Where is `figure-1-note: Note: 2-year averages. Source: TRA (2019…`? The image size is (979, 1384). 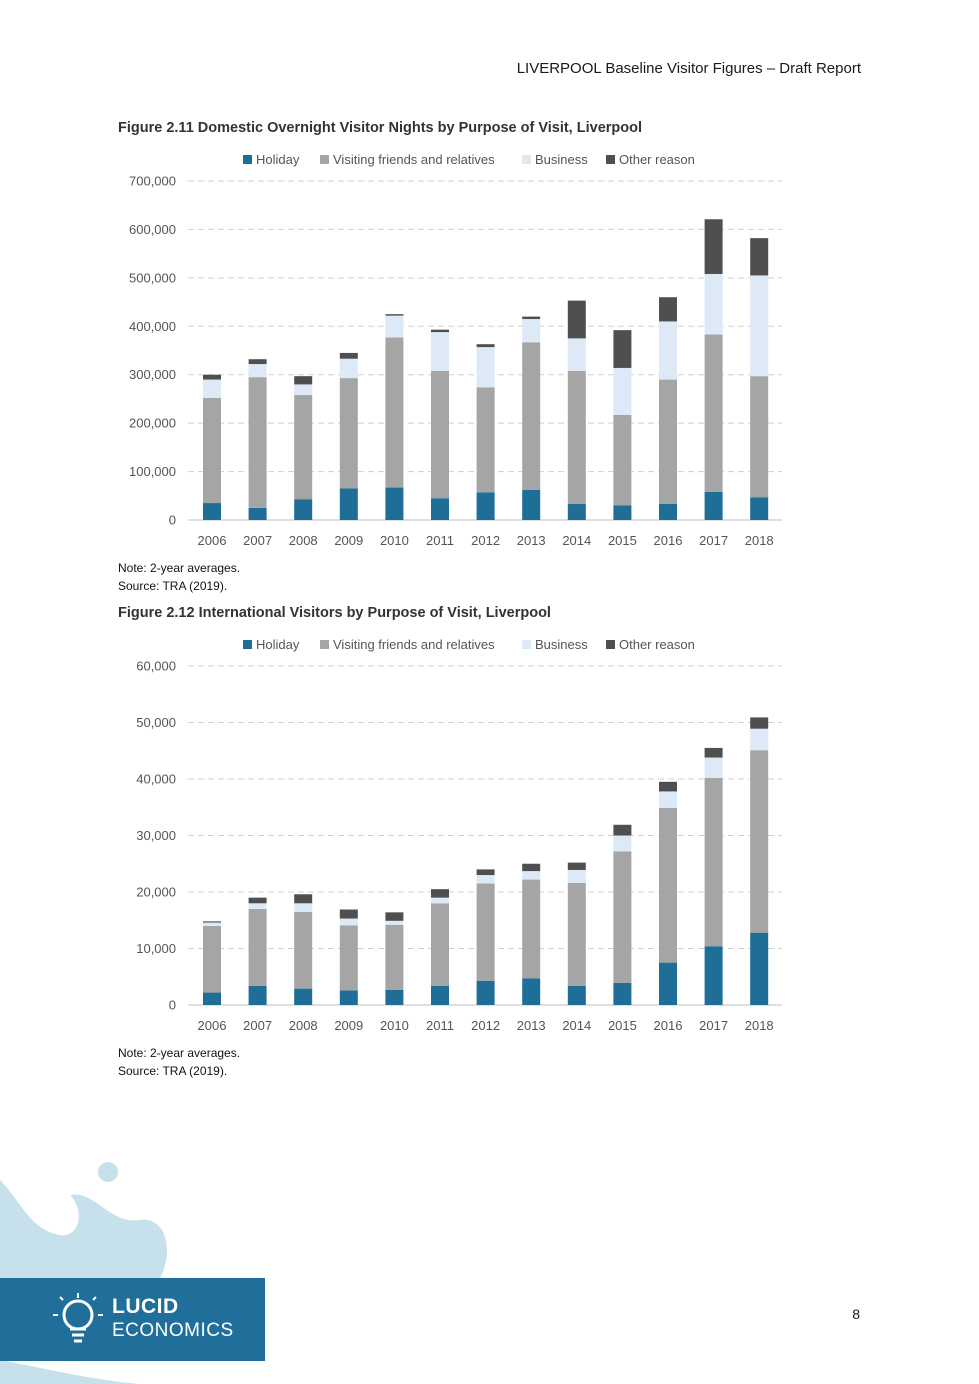 figure-1-note: Note: 2-year averages. Source: TRA (2019… is located at coordinates (179, 577).